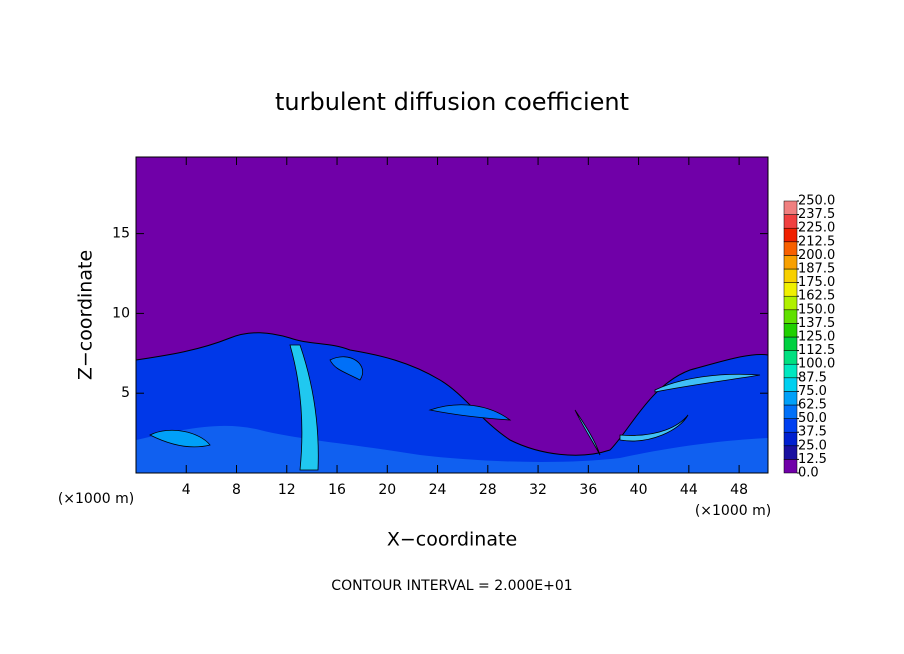 The width and height of the screenshot is (904, 654). Describe the element at coordinates (816, 323) in the screenshot. I see `colorbar-label: 137.5` at that location.